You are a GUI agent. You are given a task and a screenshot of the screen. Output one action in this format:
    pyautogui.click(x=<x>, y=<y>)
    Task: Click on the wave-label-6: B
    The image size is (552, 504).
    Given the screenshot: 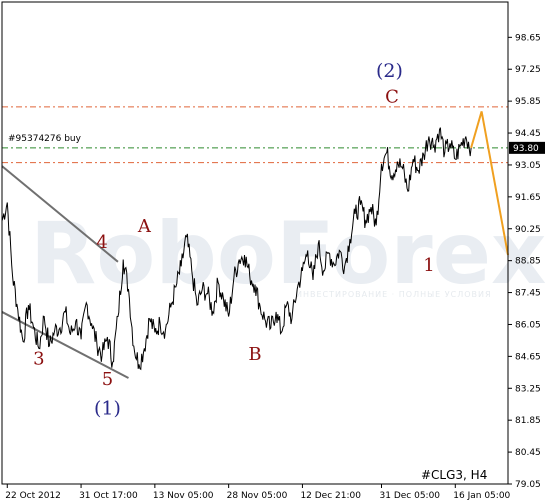 What is the action you would take?
    pyautogui.click(x=254, y=354)
    